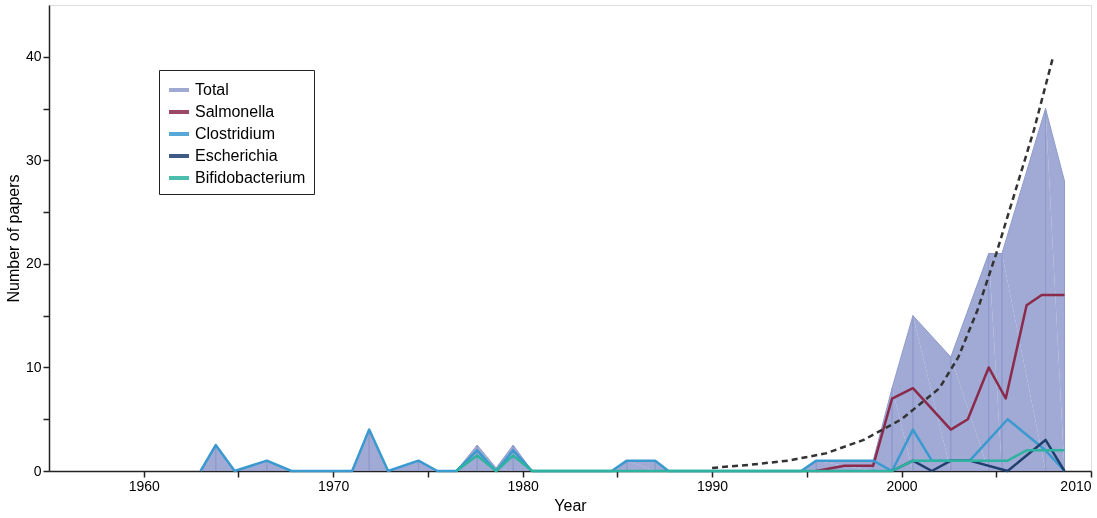 The height and width of the screenshot is (518, 1097). Describe the element at coordinates (33, 366) in the screenshot. I see `y-tick-label: 10` at that location.